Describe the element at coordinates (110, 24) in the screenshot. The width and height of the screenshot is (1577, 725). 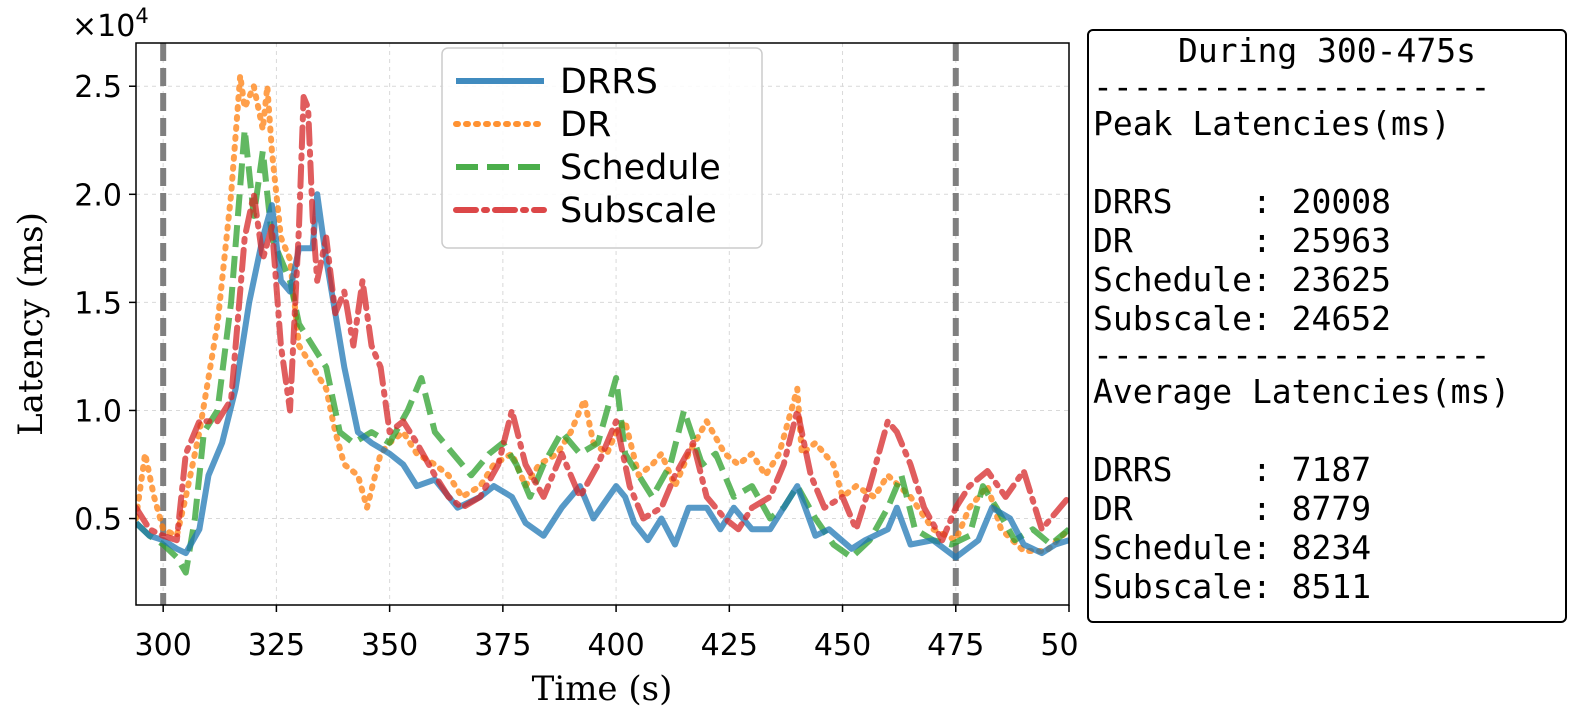
I see `y-axis-multiplier: ×10⁴` at that location.